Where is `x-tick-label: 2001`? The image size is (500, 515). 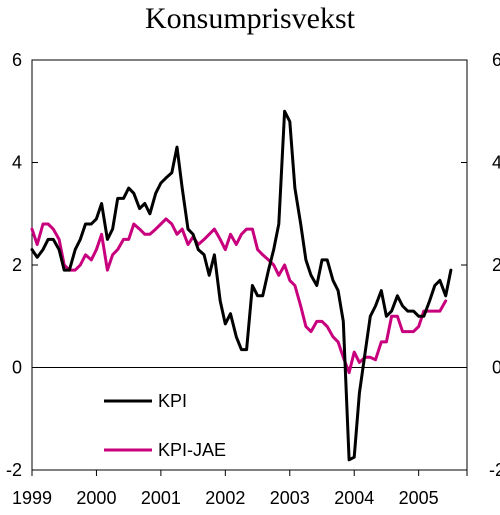 x-tick-label: 2001 is located at coordinates (161, 498).